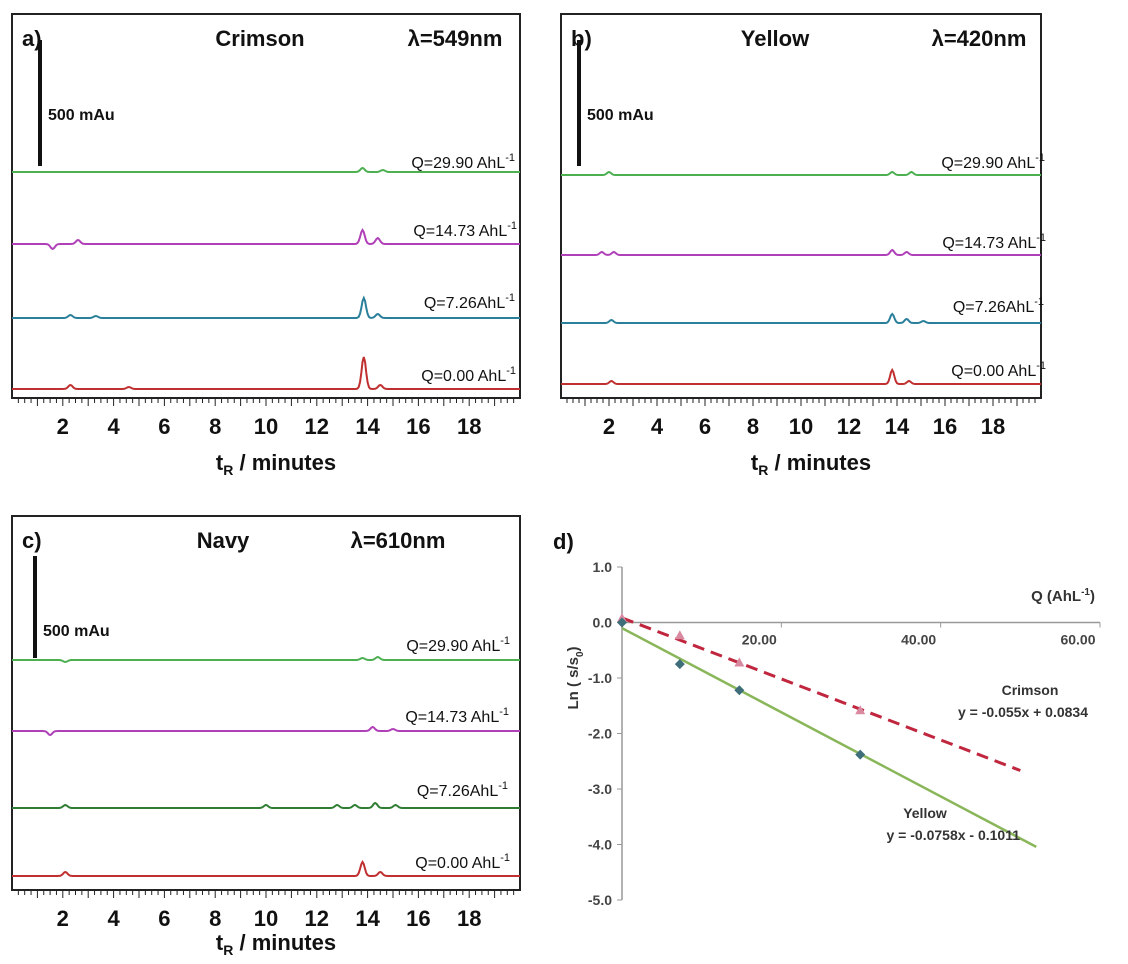 Image resolution: width=1128 pixels, height=964 pixels. I want to click on panel-label: b), so click(581, 38).